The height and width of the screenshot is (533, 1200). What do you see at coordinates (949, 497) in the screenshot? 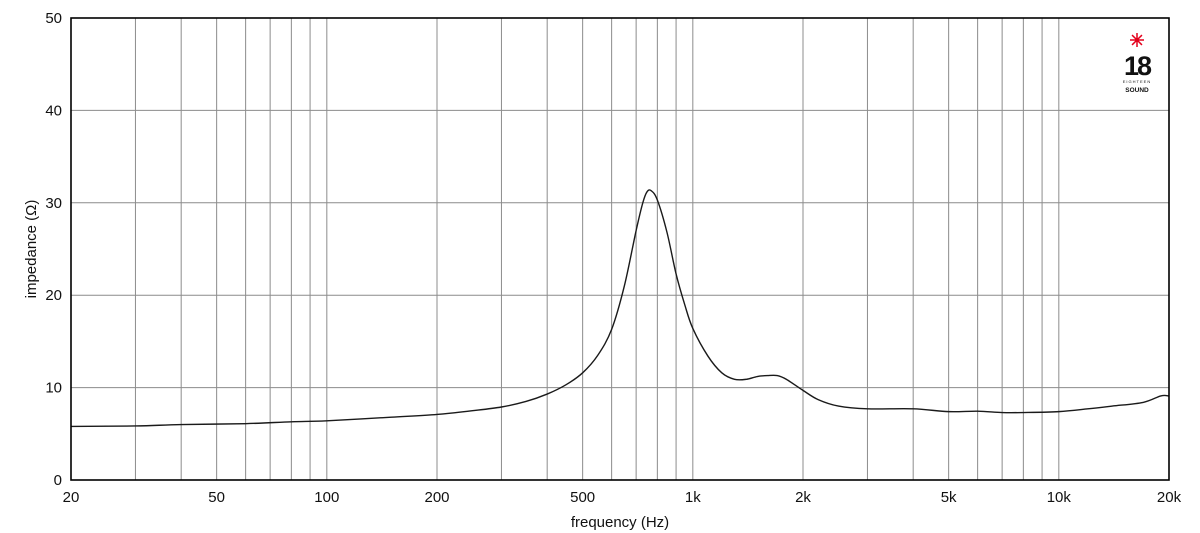
I see `x-tick-label: 5k` at bounding box center [949, 497].